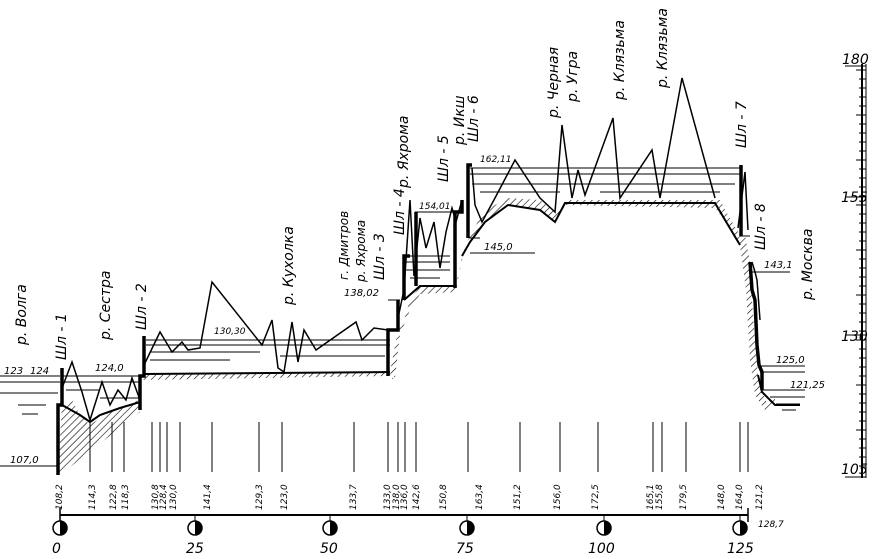 This screenshot has width=882, height=559. Describe the element at coordinates (790, 360) in the screenshot. I see `level-label-125: 125,0` at that location.